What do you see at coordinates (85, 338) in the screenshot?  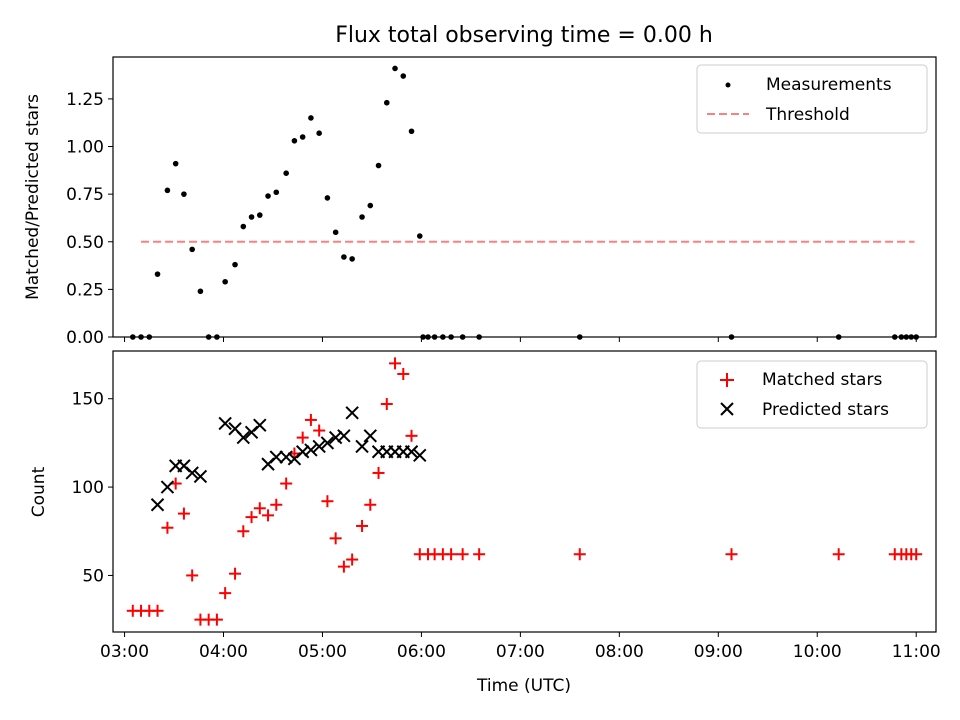 I see `y-tick-label: 0.00` at bounding box center [85, 338].